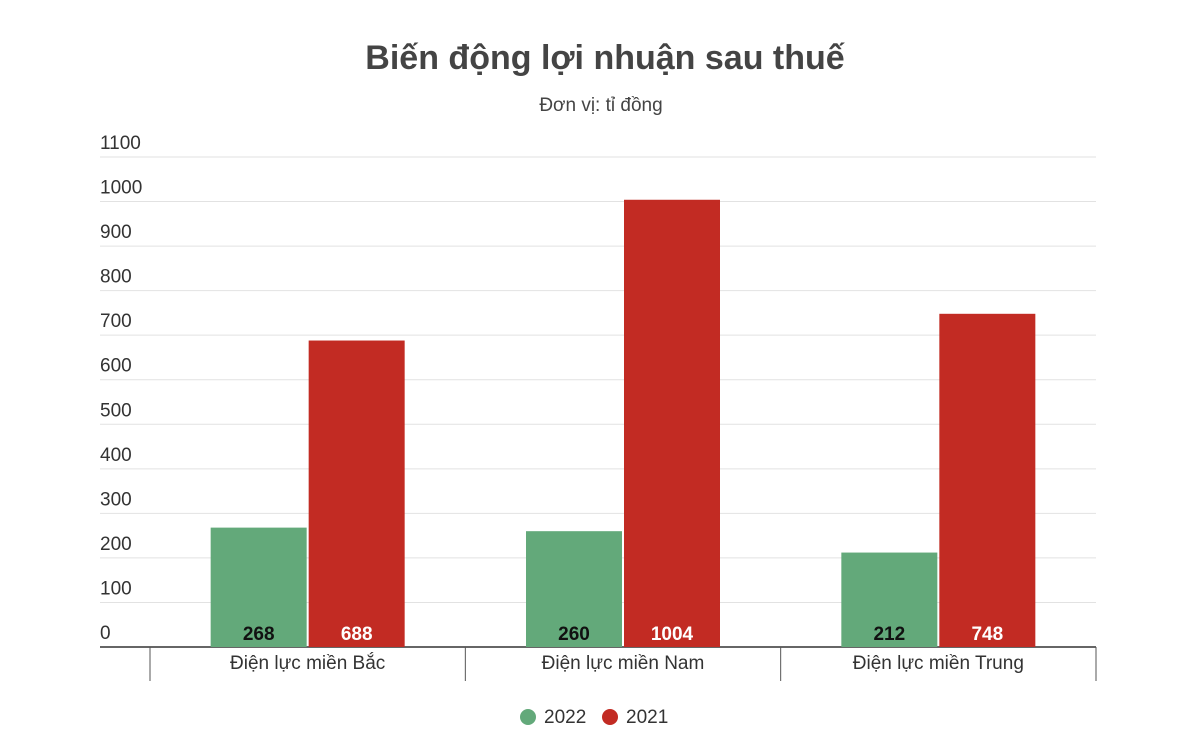 The width and height of the screenshot is (1190, 752). I want to click on y-tick-label: 1000, so click(121, 188).